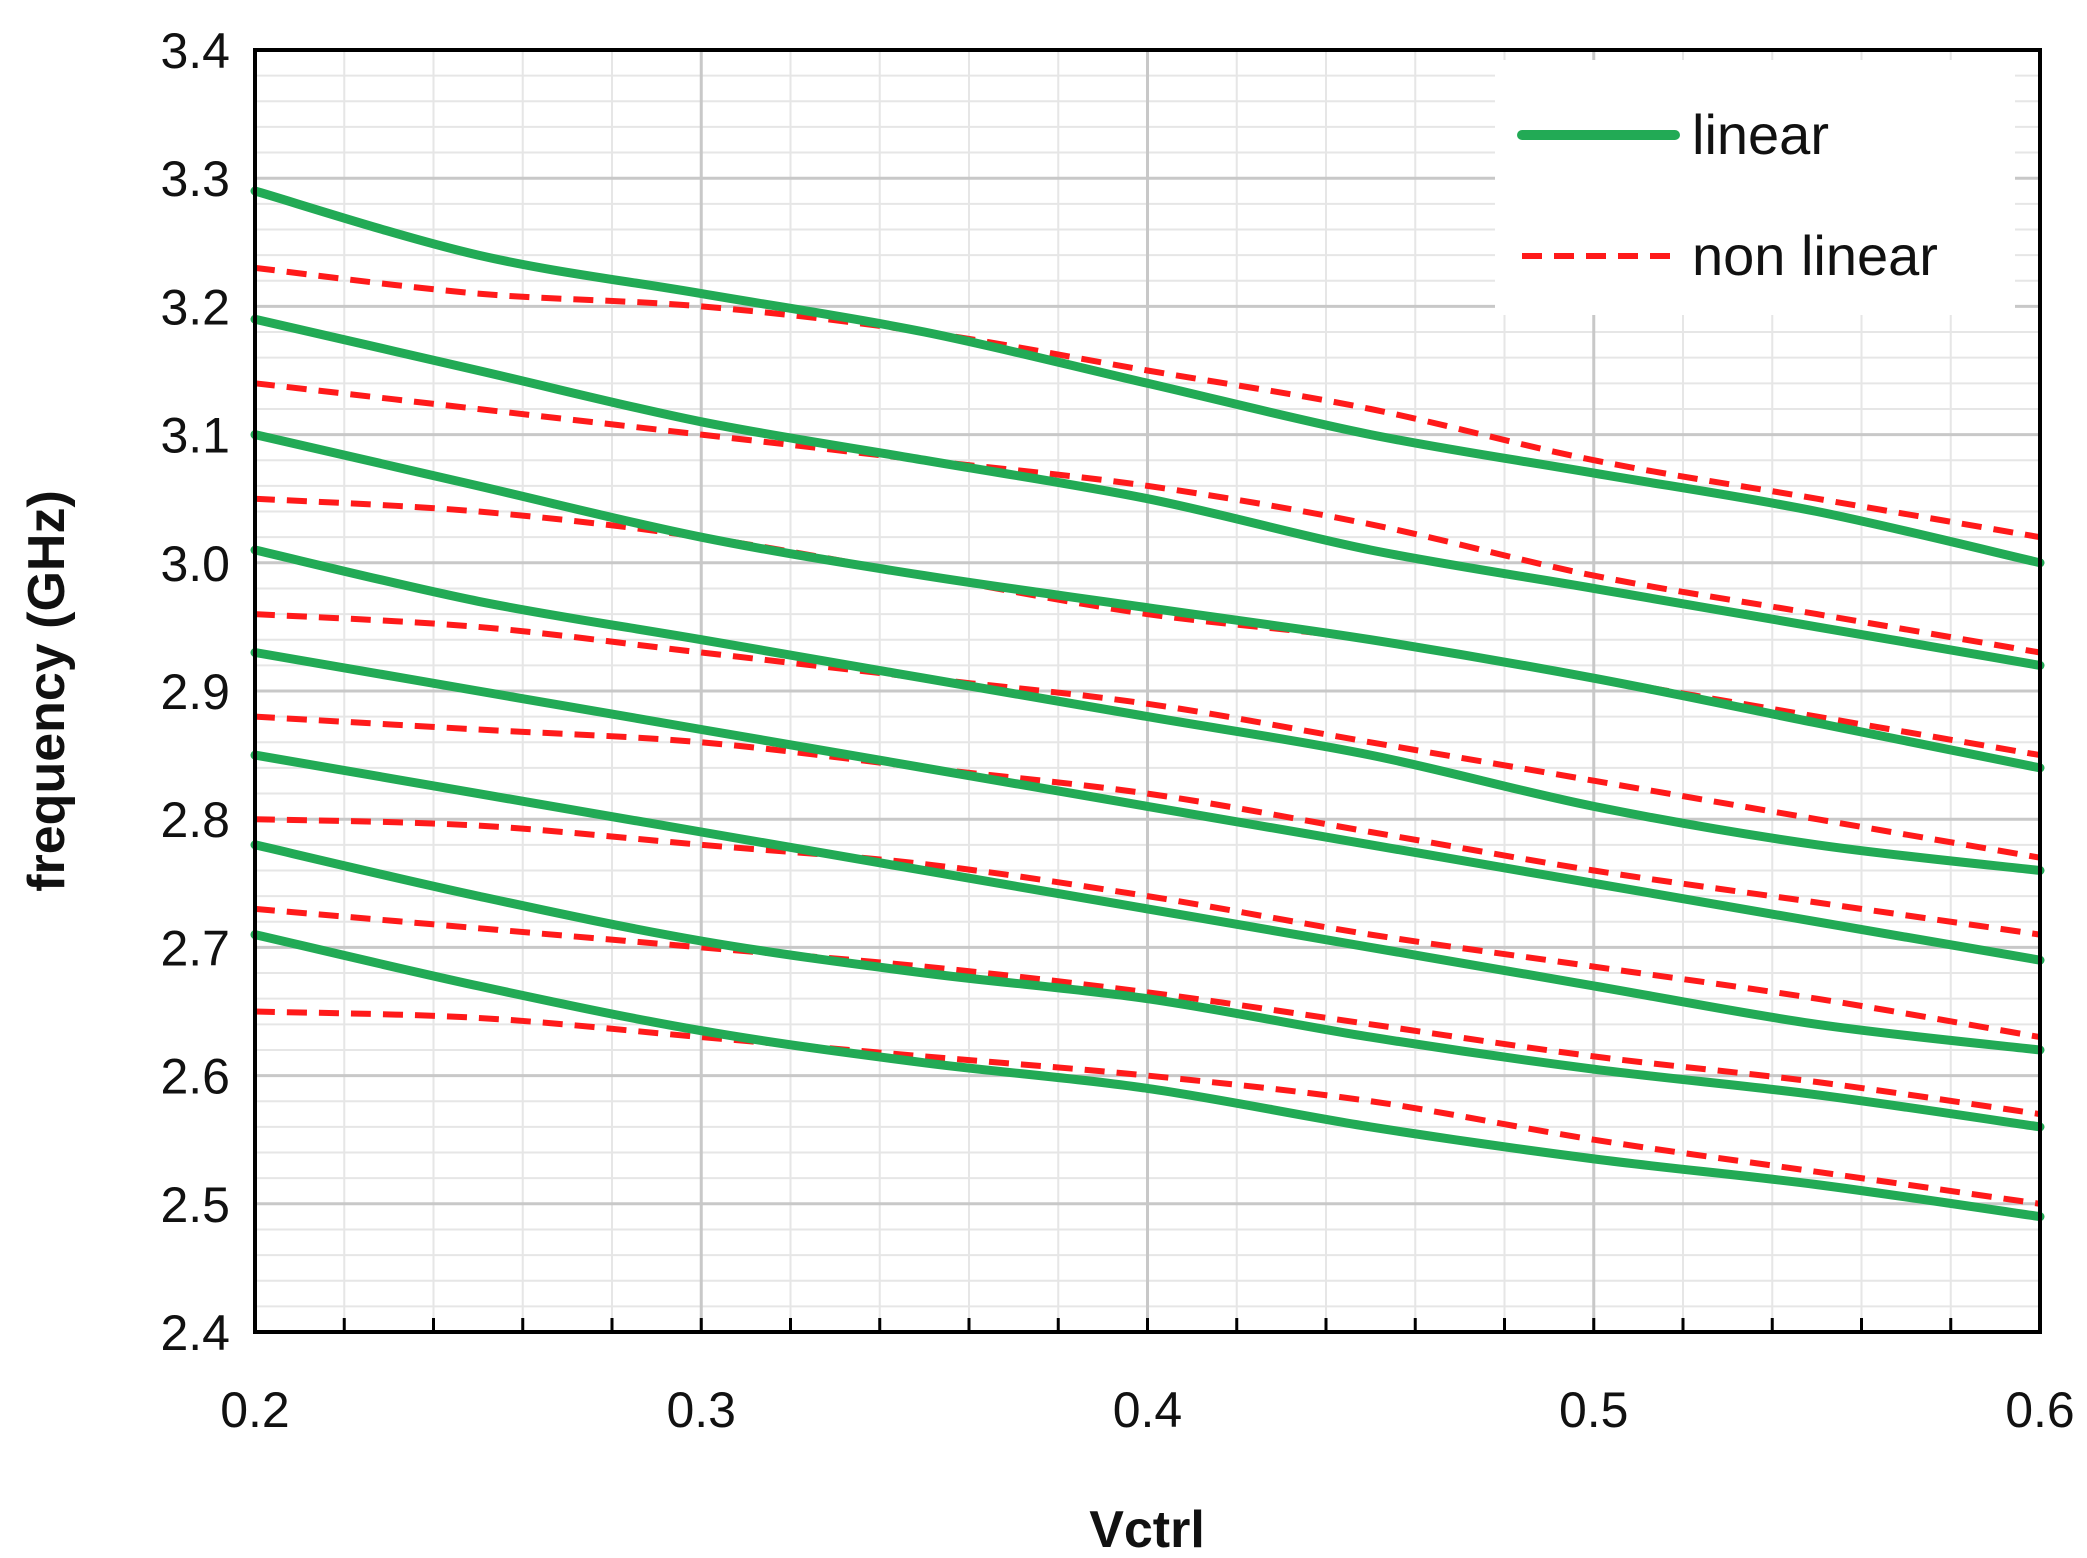 The image size is (2087, 1558). I want to click on y-tick-label: 2.6, so click(195, 1077).